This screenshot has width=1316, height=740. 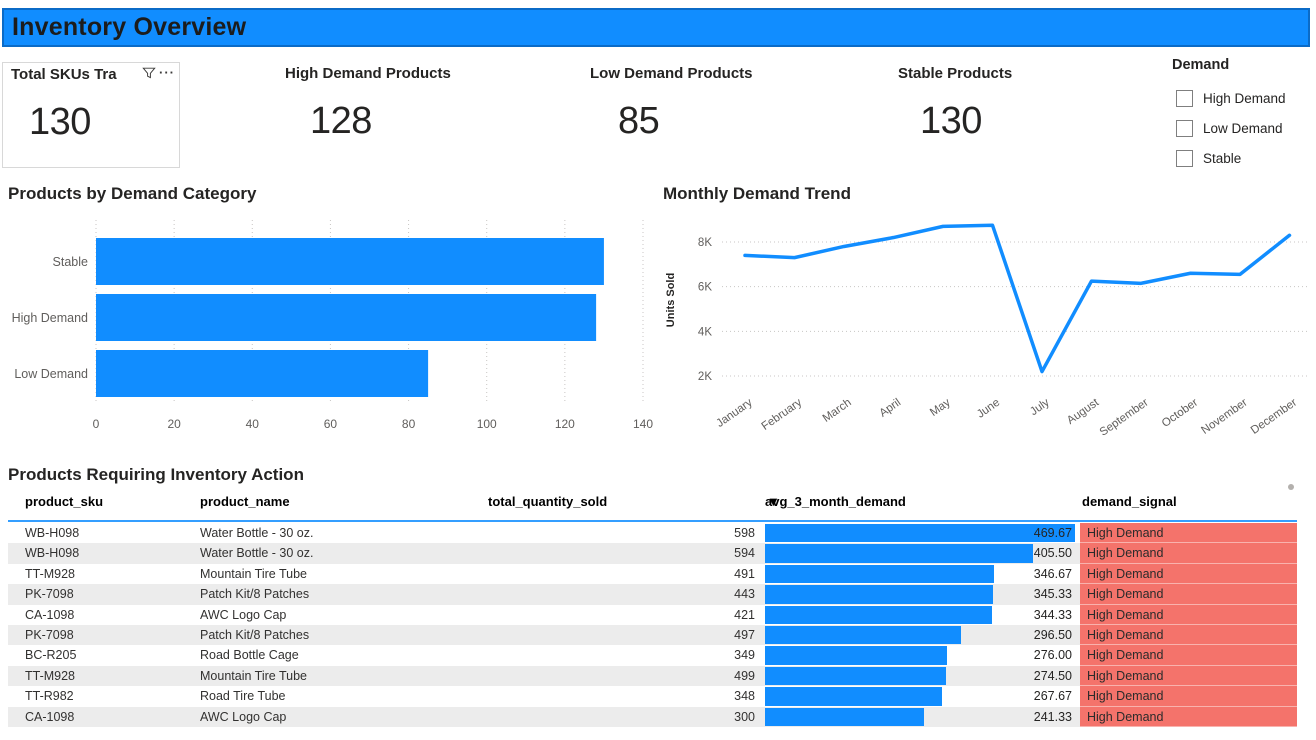 I want to click on cell-total-quantity-sold: 443, so click(x=744, y=594).